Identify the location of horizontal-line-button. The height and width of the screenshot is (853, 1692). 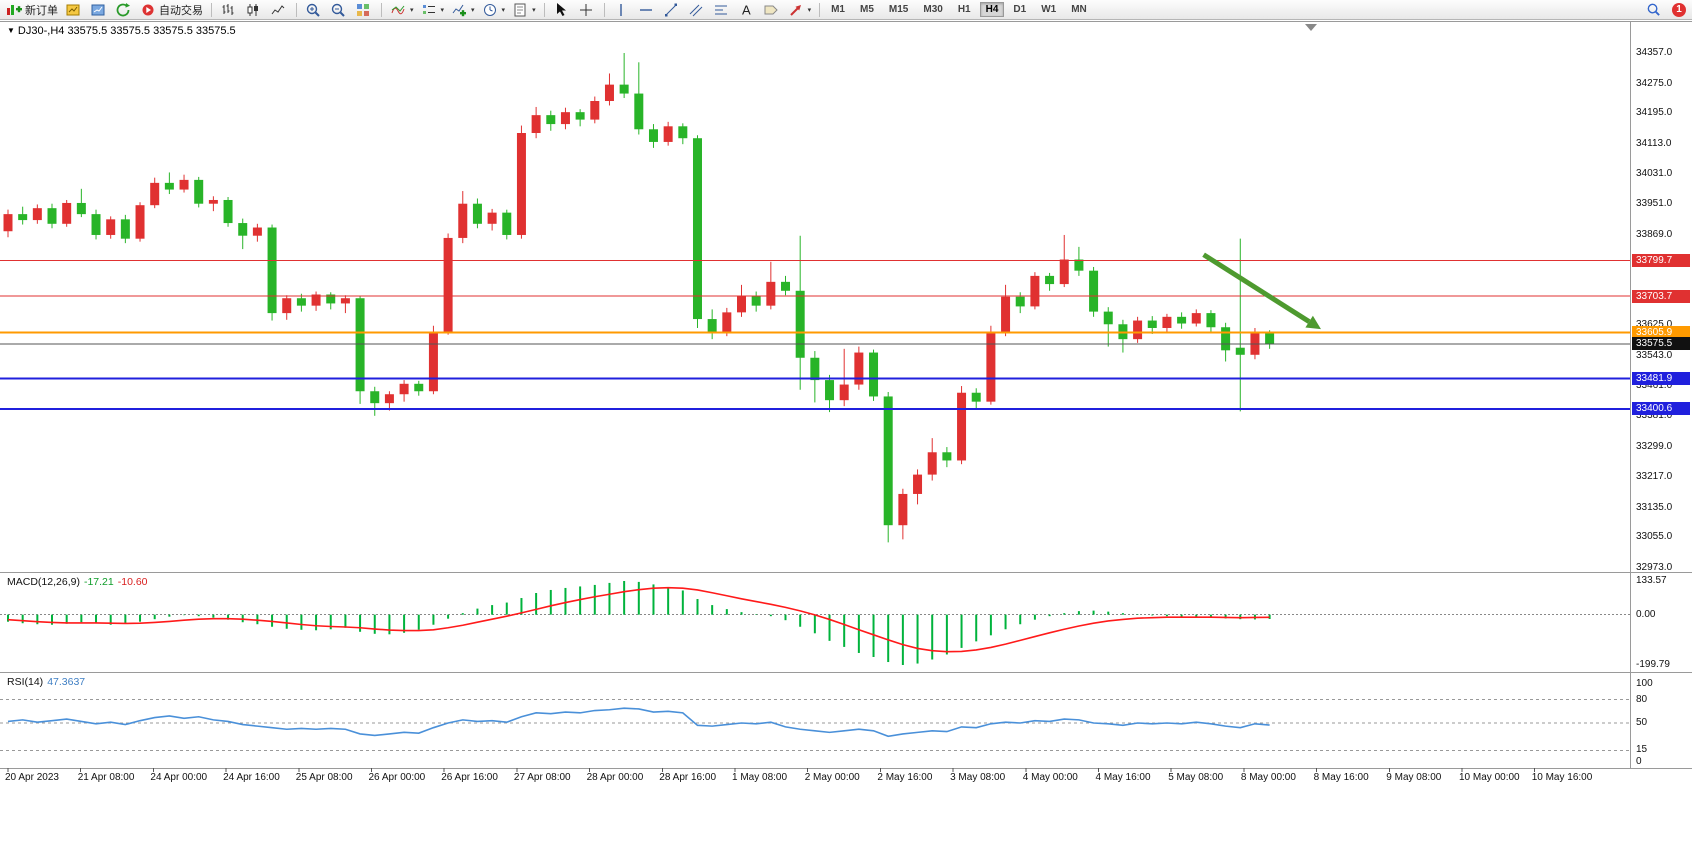
(647, 10).